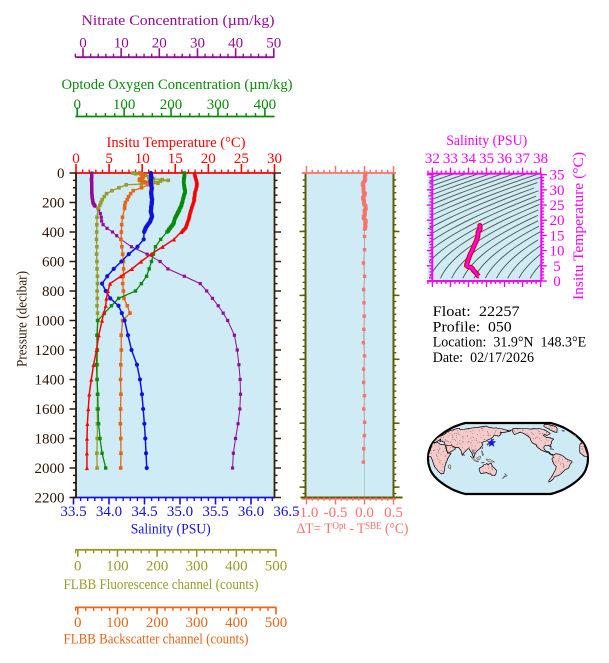 Image resolution: width=609 pixels, height=663 pixels. I want to click on svg-text: Pressure (decibar), so click(23, 319).